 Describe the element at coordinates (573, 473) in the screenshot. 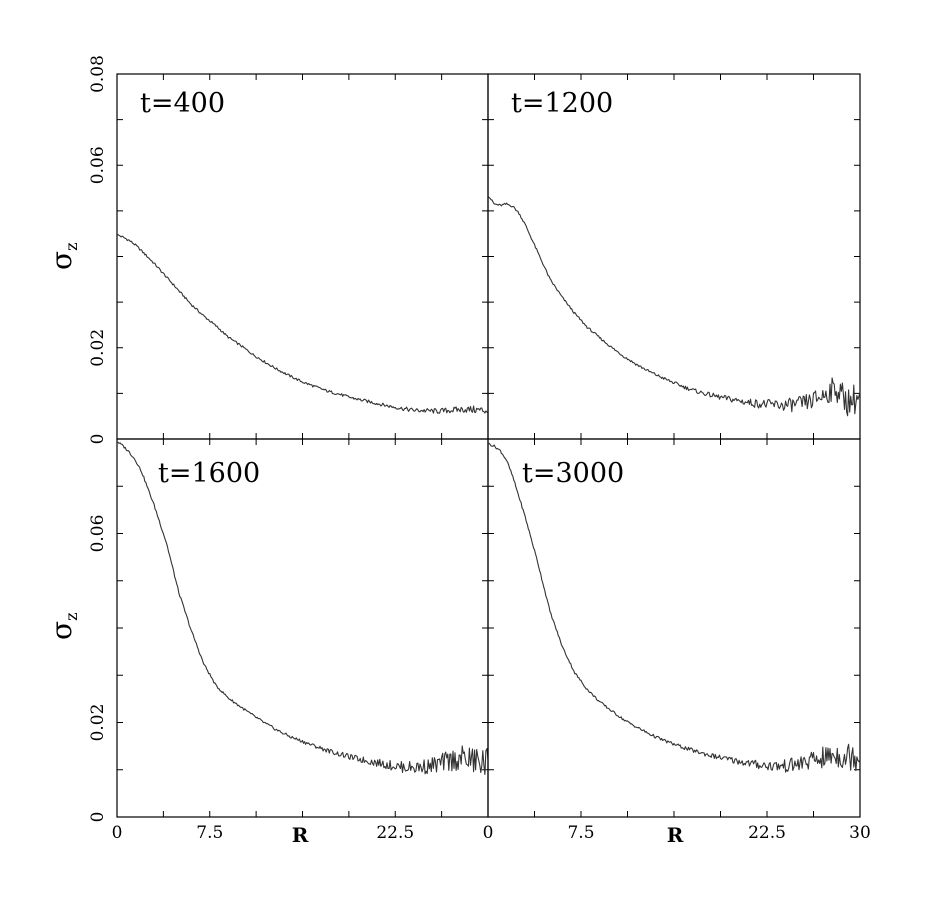

I see `panel-label: t=3000` at that location.